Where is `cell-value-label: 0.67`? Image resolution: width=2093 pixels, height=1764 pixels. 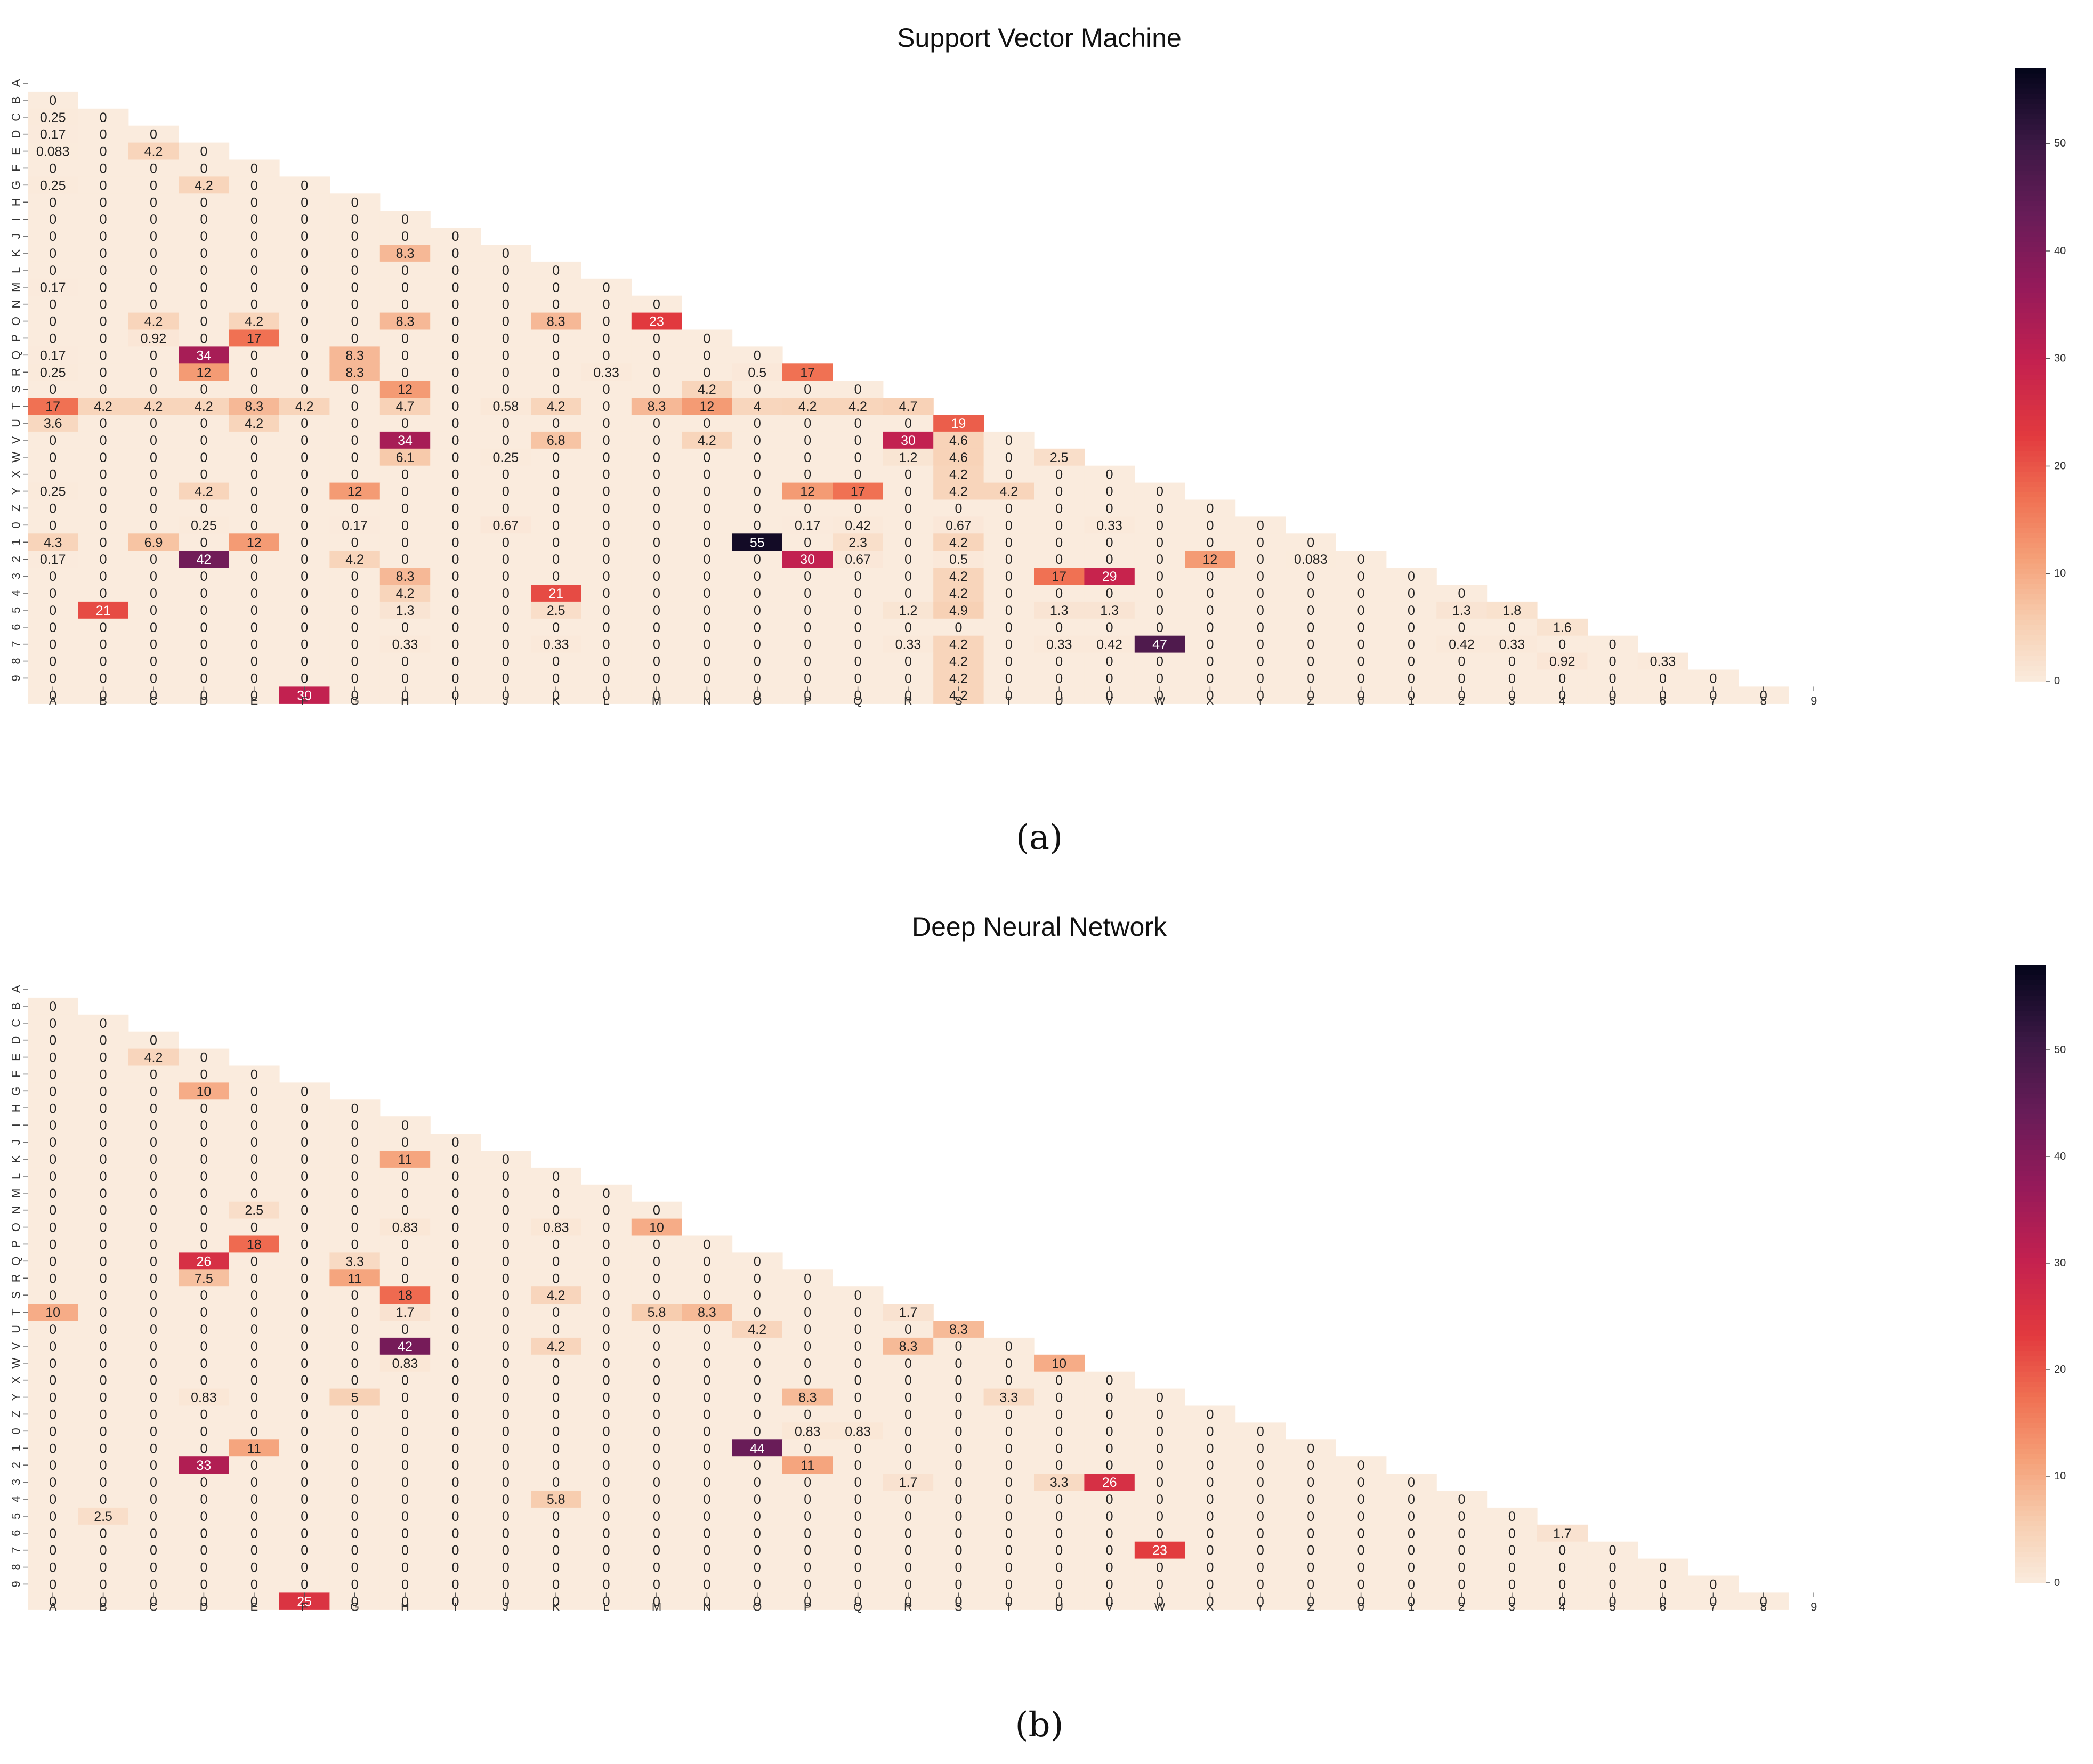
cell-value-label: 0.67 is located at coordinates (959, 525).